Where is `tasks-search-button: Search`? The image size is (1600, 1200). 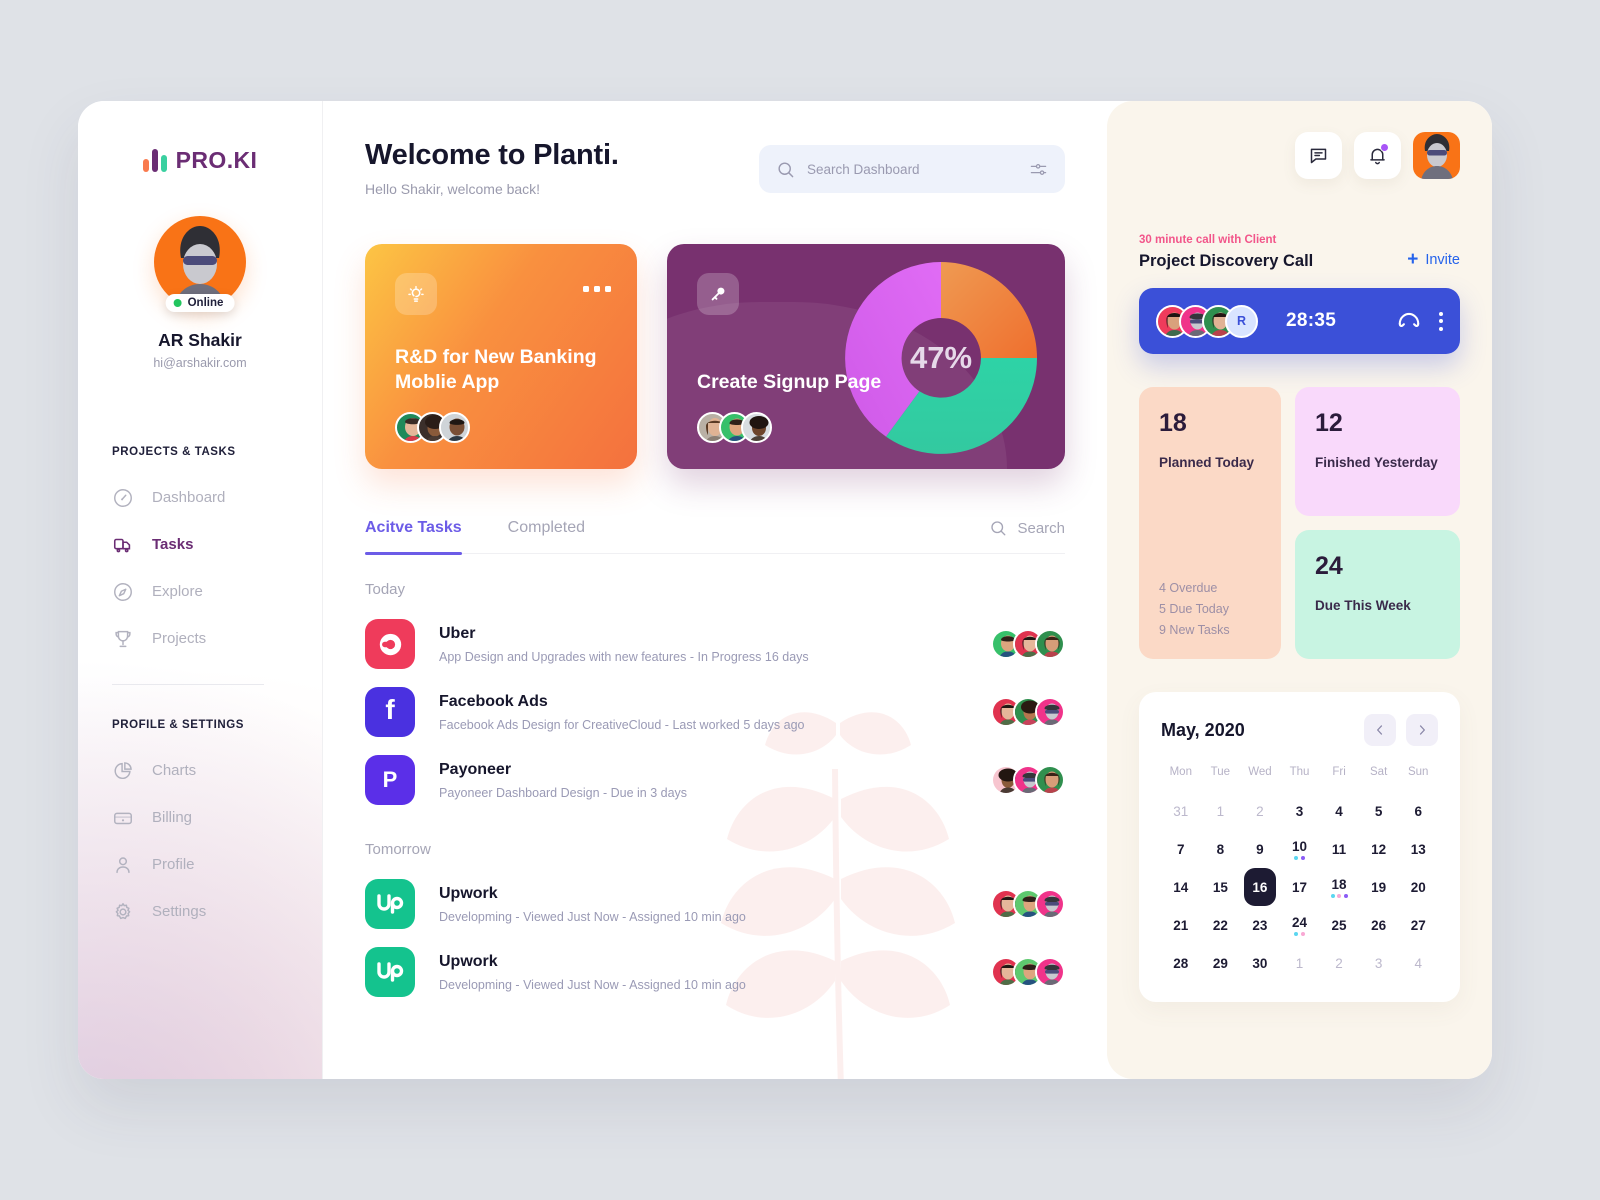
tasks-search-button: Search is located at coordinates (1027, 536).